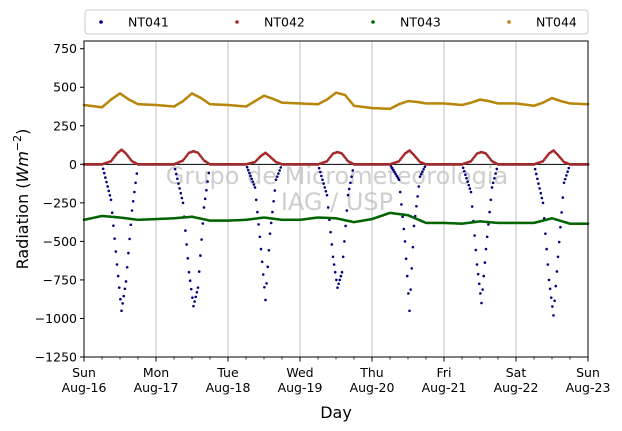 The width and height of the screenshot is (622, 431). I want to click on series-nt042, so click(336, 157).